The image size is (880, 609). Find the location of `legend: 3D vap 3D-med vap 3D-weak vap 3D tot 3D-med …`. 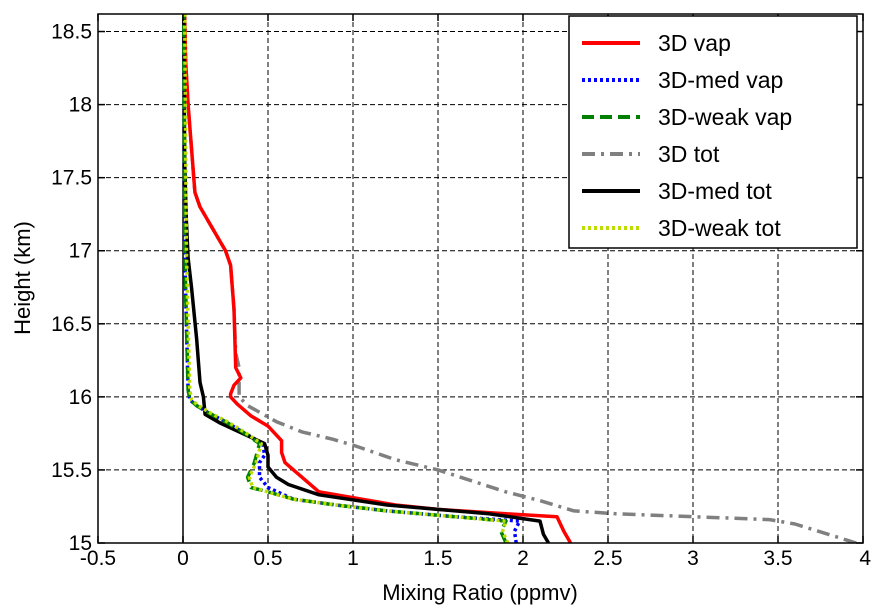

legend: 3D vap 3D-med vap 3D-weak vap 3D tot 3D-med … is located at coordinates (713, 132).